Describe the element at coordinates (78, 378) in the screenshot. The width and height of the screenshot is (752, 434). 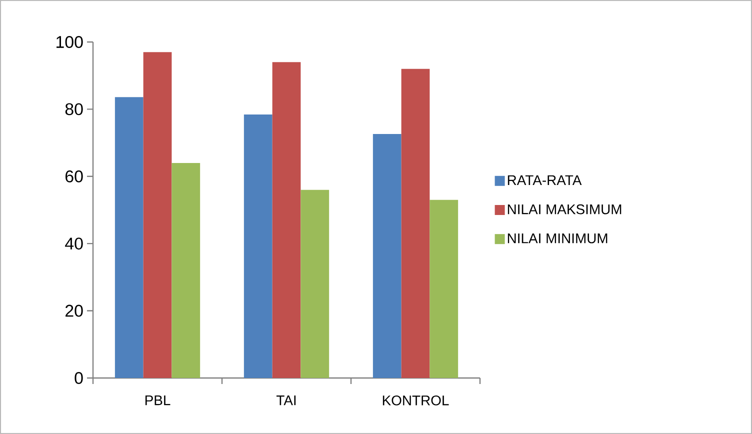
I see `y-tick-label: 0` at that location.